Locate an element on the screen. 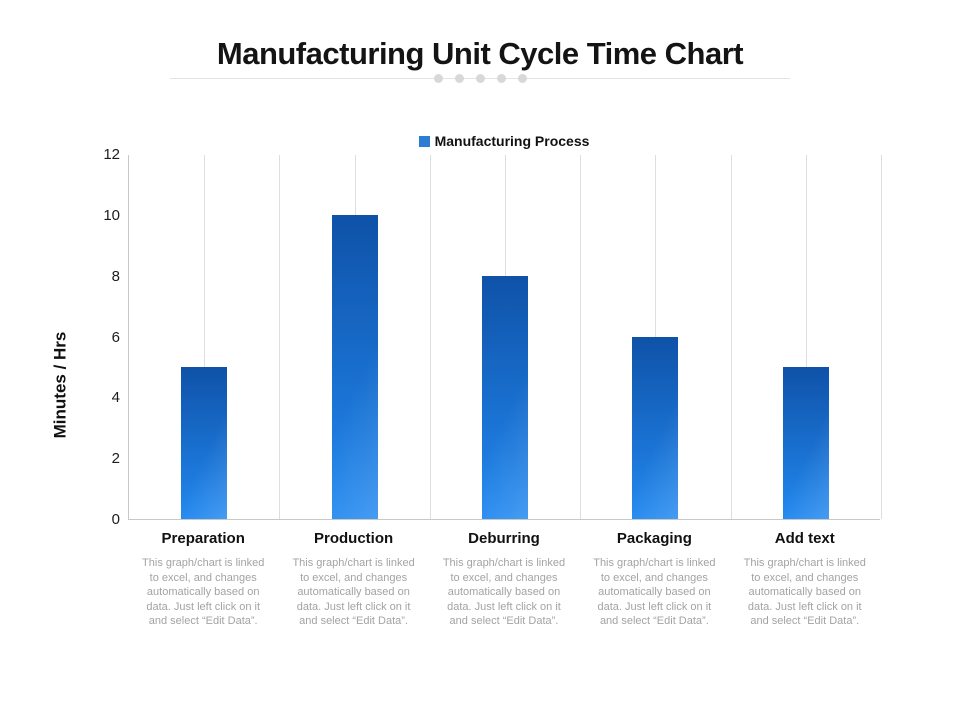  y-tick-4: 4 is located at coordinates (115, 398).